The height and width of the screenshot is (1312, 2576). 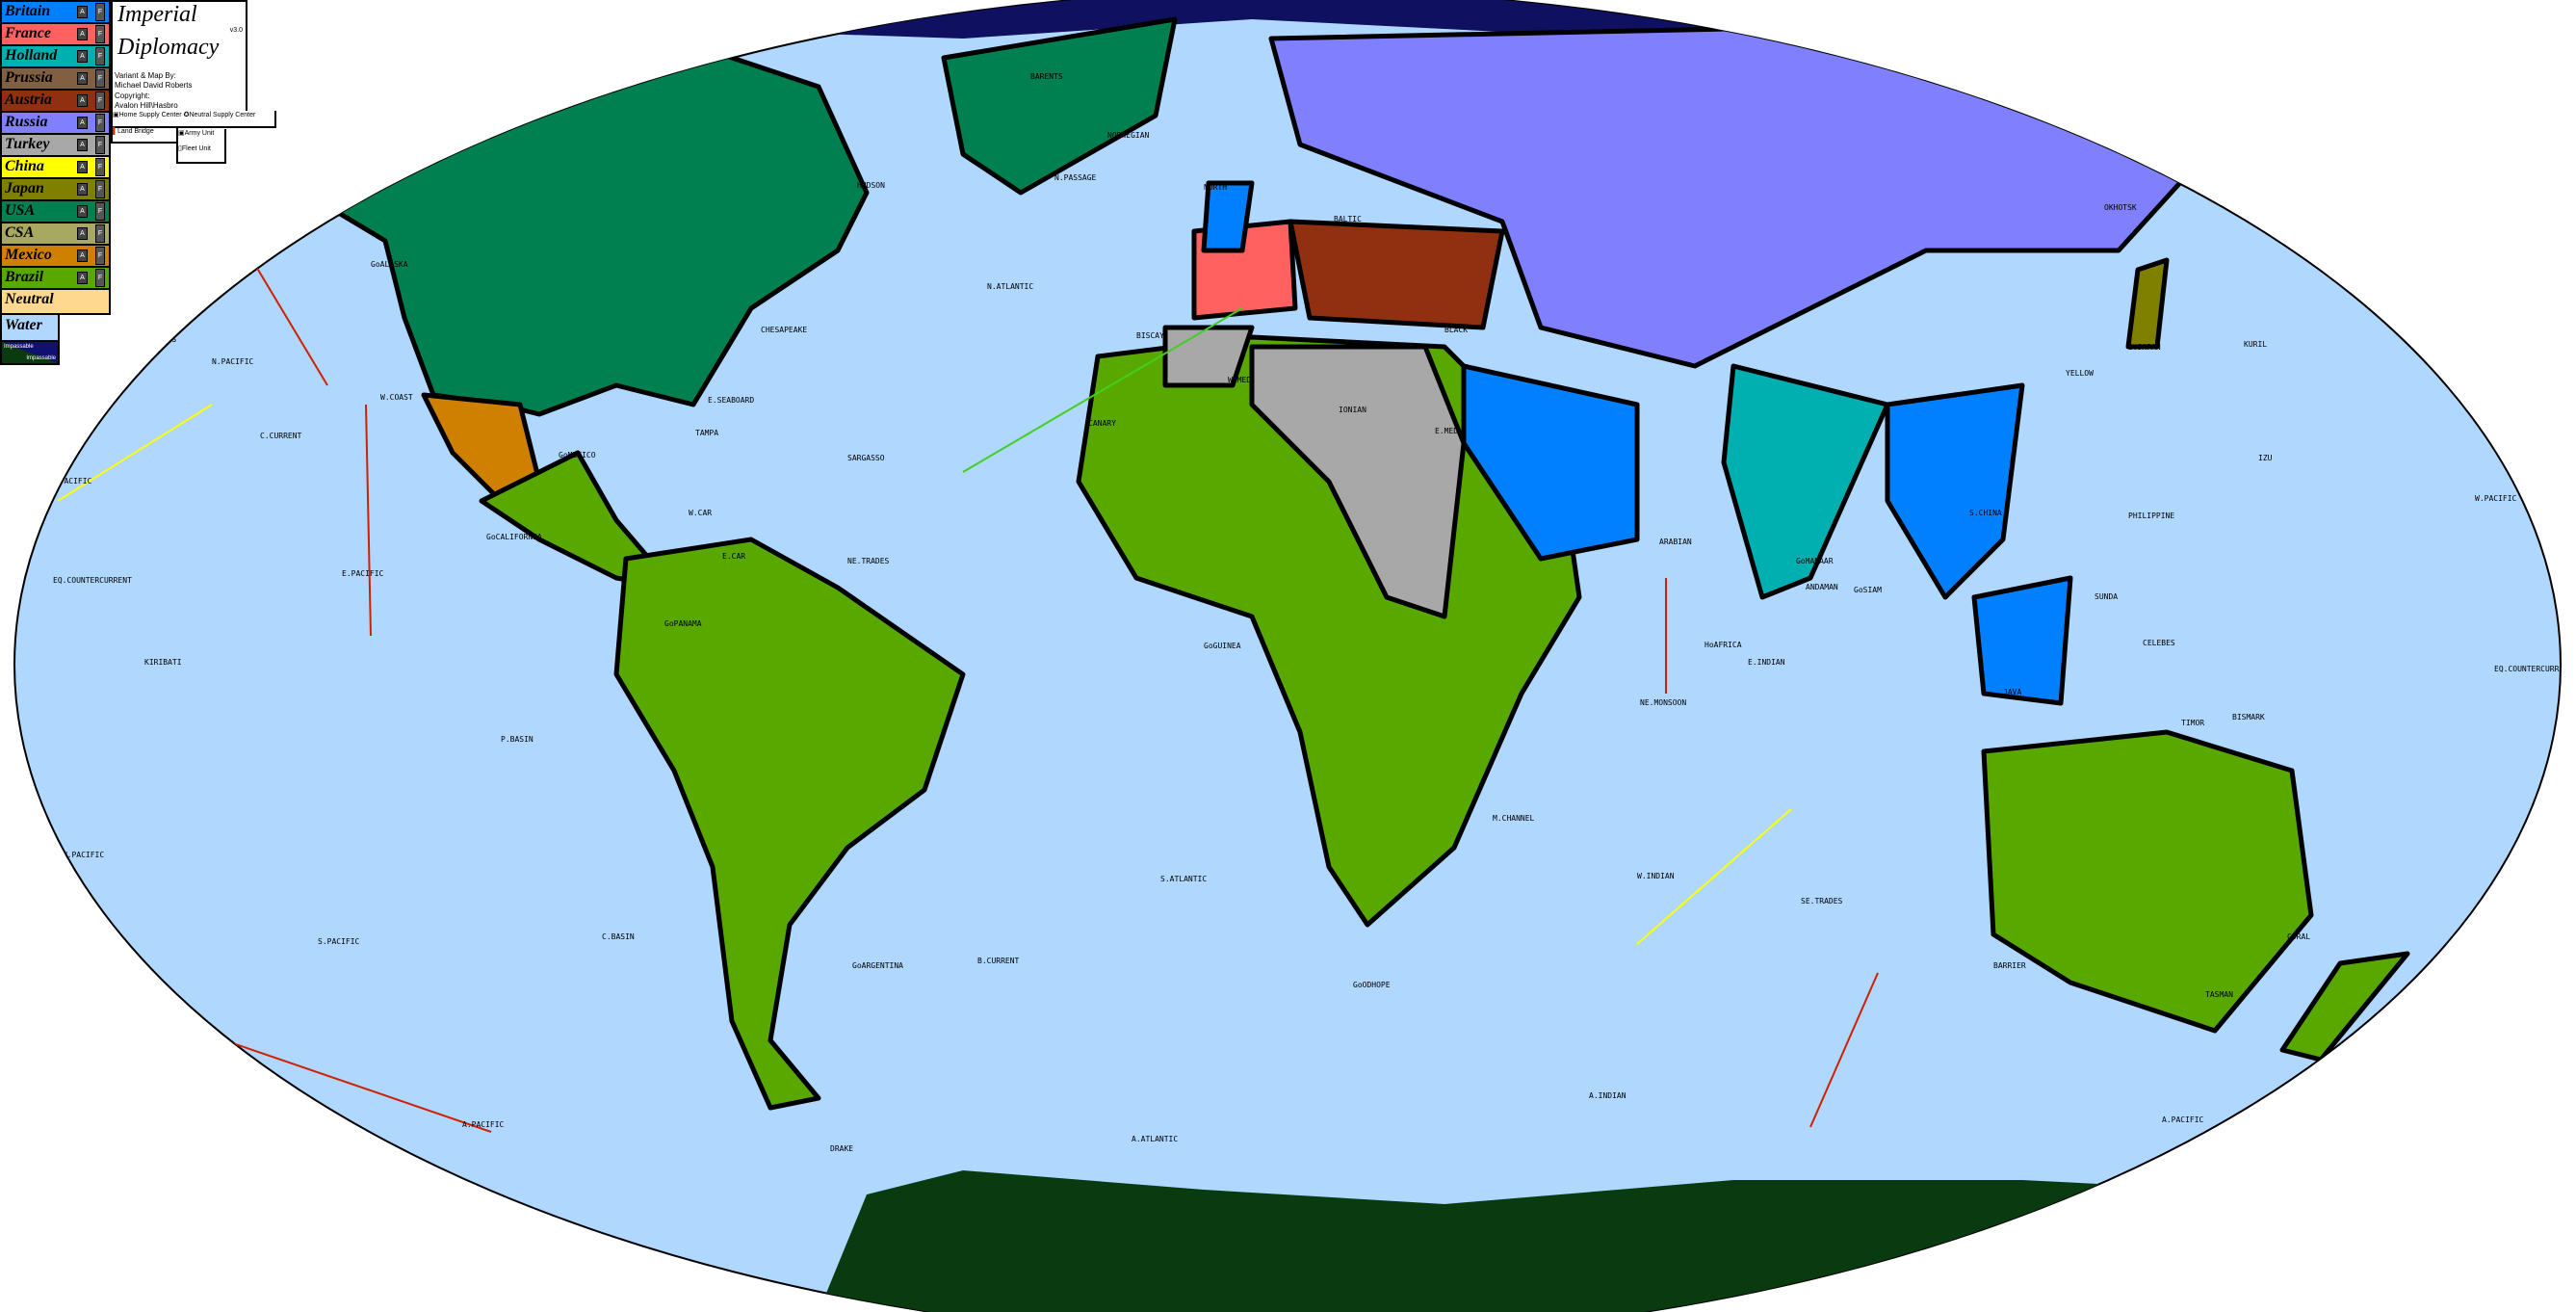 What do you see at coordinates (30, 353) in the screenshot?
I see `legend-impassable: Impassable Impassable` at bounding box center [30, 353].